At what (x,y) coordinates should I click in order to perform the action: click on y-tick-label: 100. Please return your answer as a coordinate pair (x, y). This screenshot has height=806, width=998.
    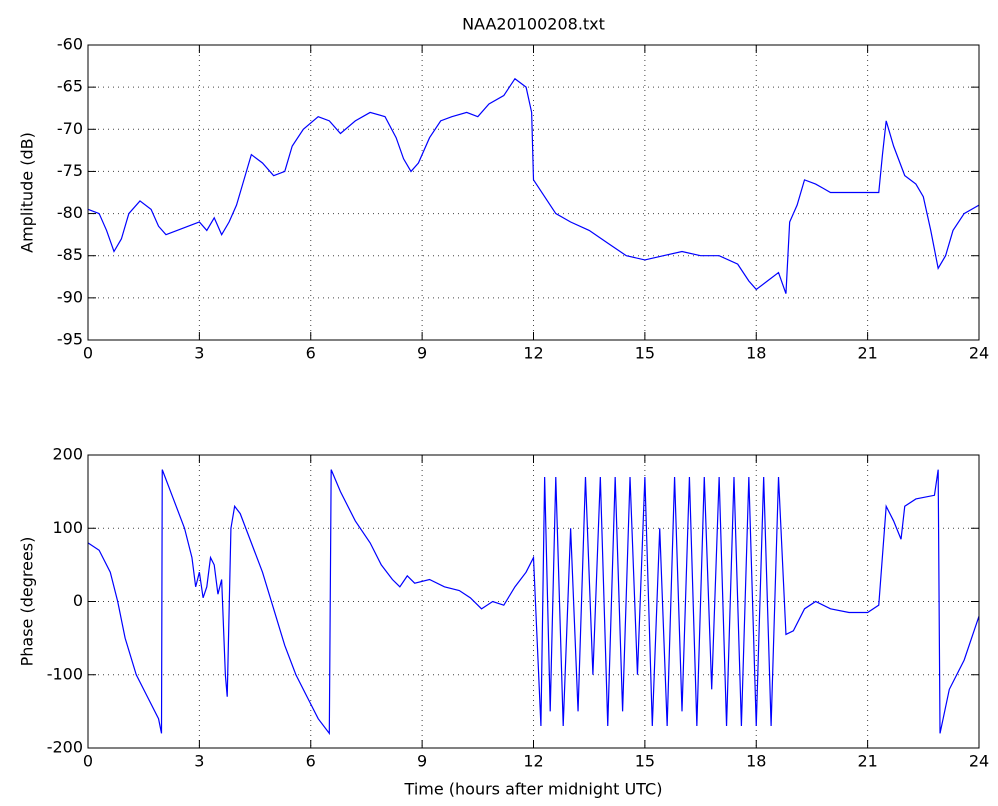
    Looking at the image, I should click on (67, 527).